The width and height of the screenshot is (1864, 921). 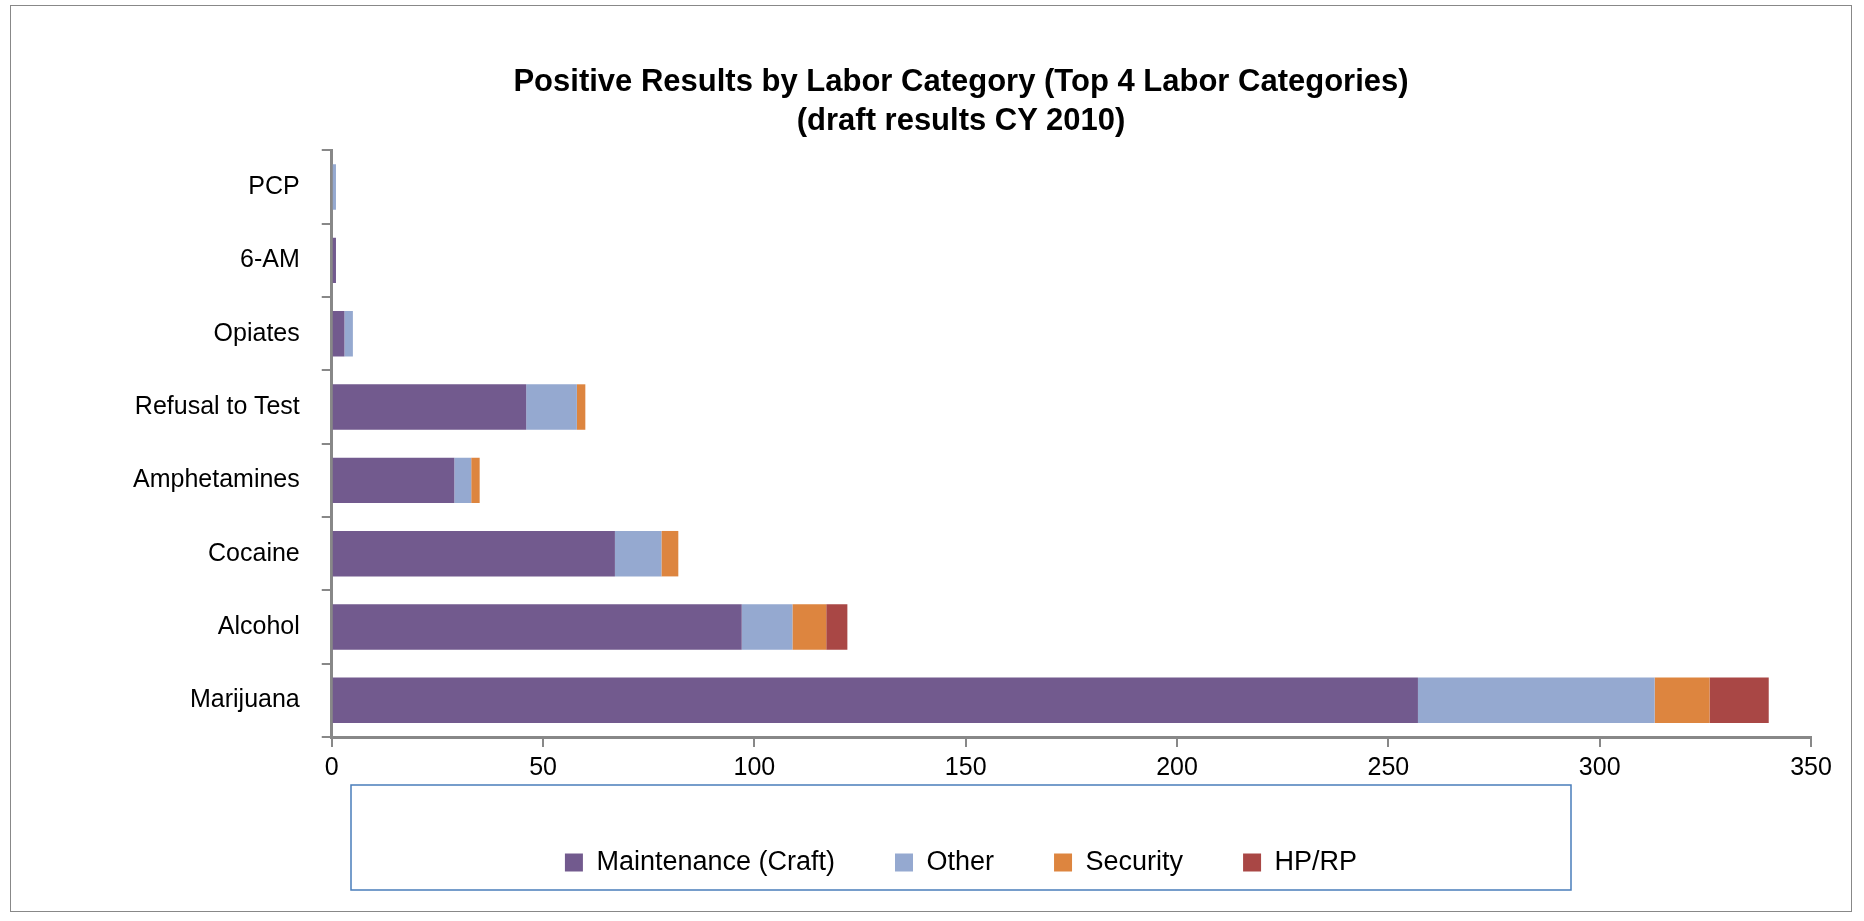 I want to click on x-tick-label: 250, so click(x=1388, y=765).